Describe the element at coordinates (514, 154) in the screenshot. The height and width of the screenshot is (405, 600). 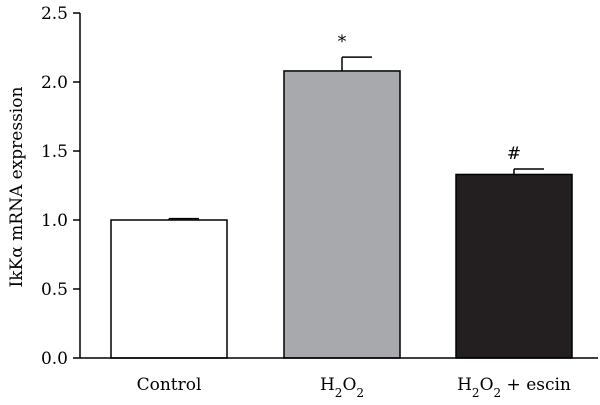
I see `significance-marker: #` at that location.